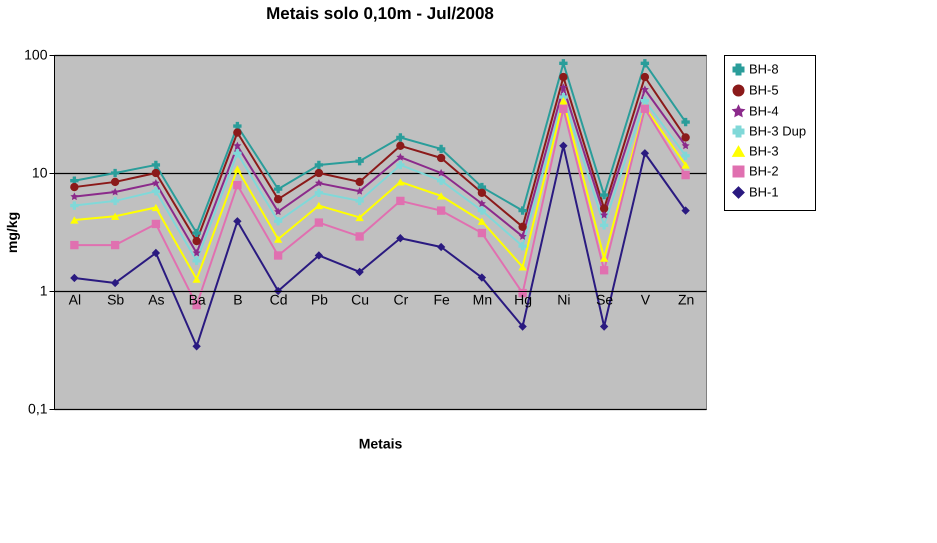 Image resolution: width=937 pixels, height=543 pixels. I want to click on x-tick-label: Pb, so click(319, 300).